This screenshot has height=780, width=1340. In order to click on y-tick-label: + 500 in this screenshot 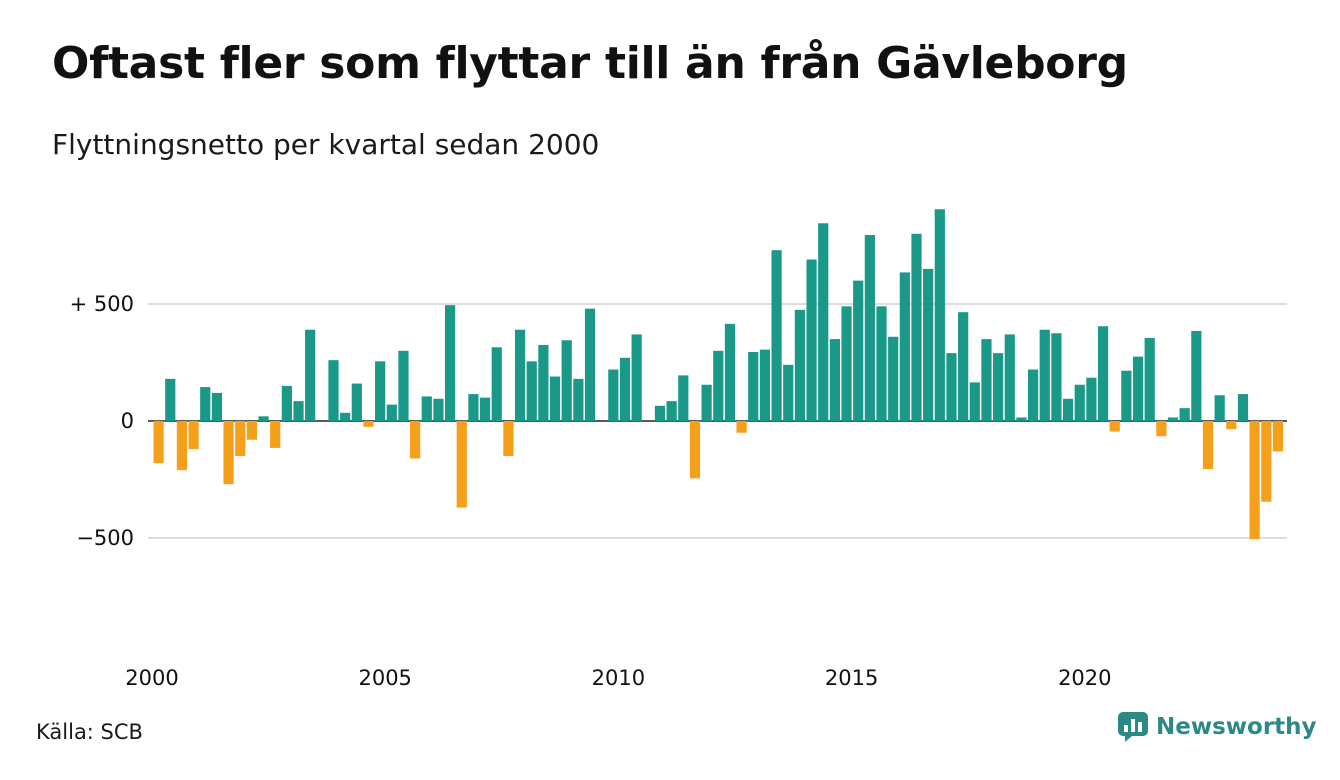, I will do `click(102, 304)`.